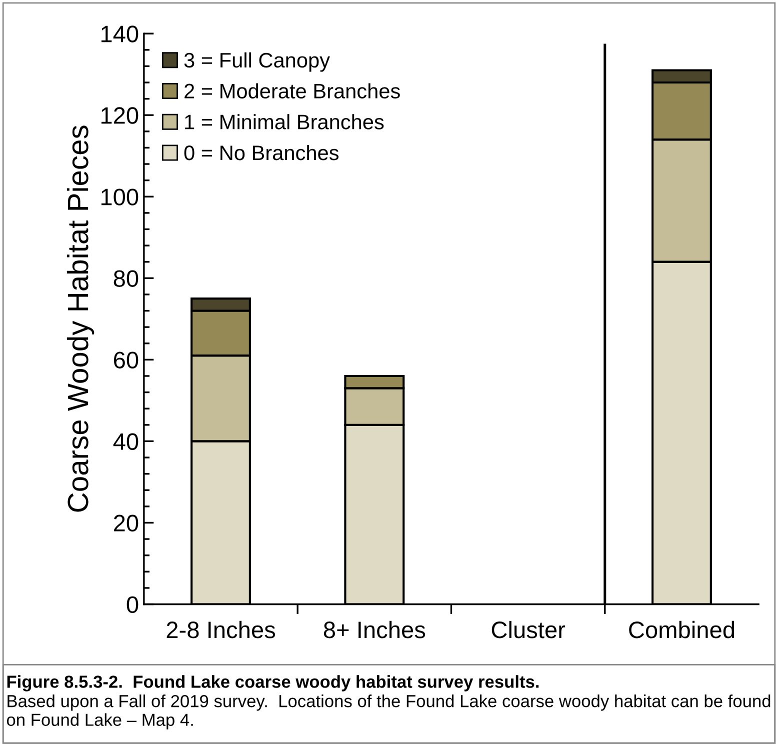  I want to click on y-tick-label: 20, so click(126, 523).